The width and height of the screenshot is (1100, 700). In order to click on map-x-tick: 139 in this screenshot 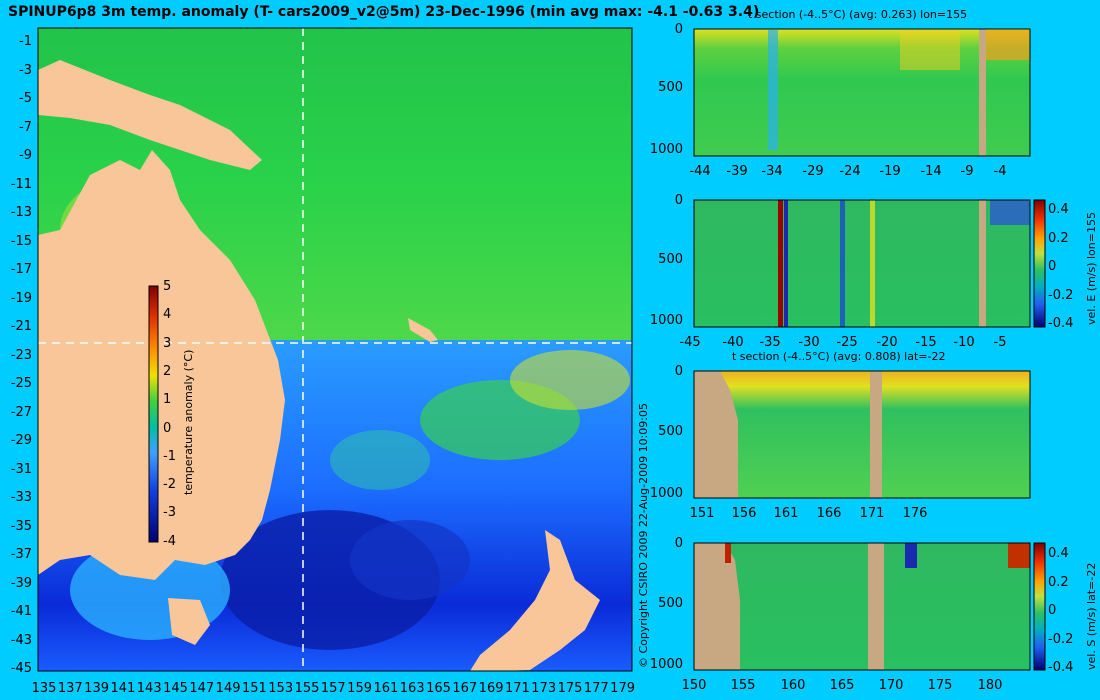, I will do `click(97, 688)`.